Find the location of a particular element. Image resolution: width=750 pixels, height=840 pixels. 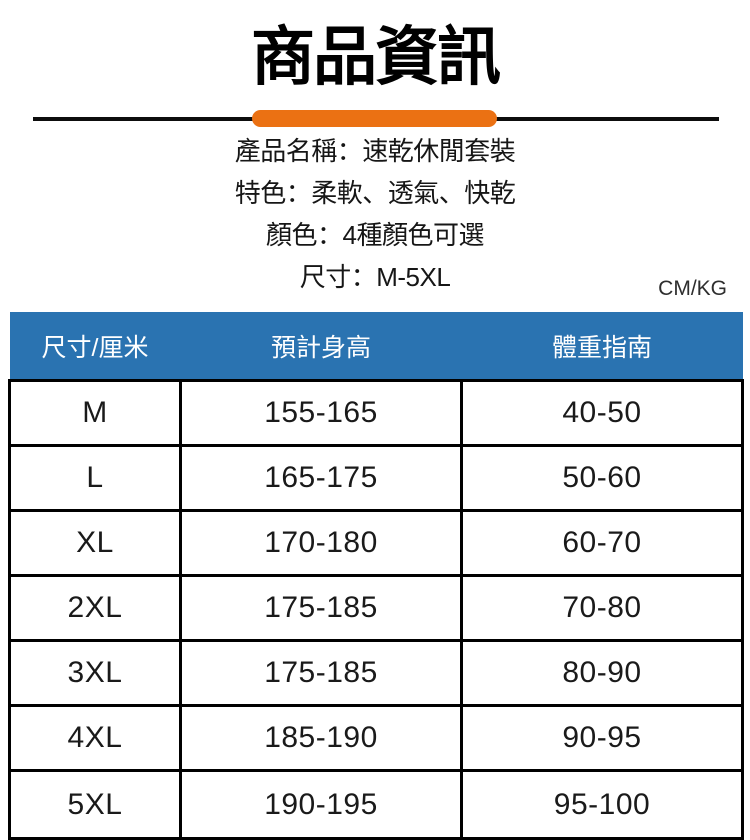

size-table-header-cell: 預計身高 is located at coordinates (321, 346).